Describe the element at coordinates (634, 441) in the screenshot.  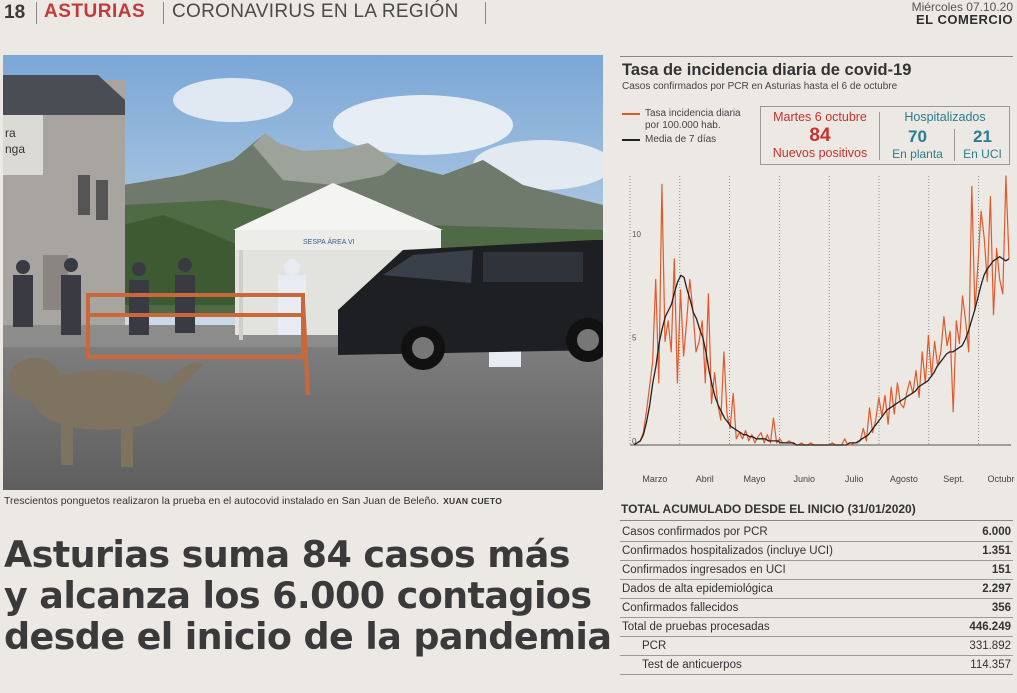
I see `y-tick-label: 0` at that location.